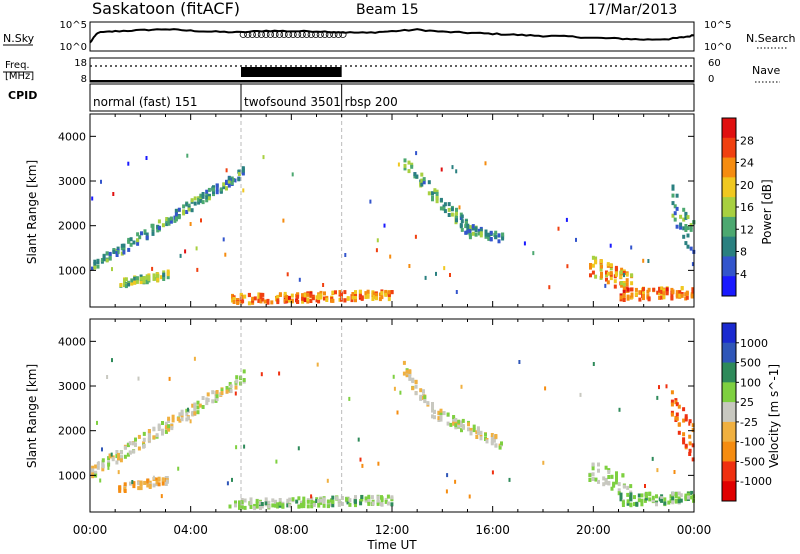 Image resolution: width=800 pixels, height=554 pixels. What do you see at coordinates (492, 530) in the screenshot?
I see `time-tick-label: 16:00` at bounding box center [492, 530].